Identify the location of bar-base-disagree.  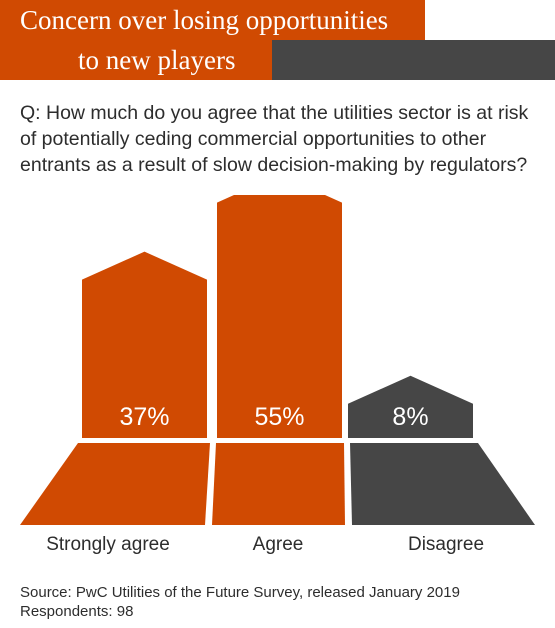
(442, 484).